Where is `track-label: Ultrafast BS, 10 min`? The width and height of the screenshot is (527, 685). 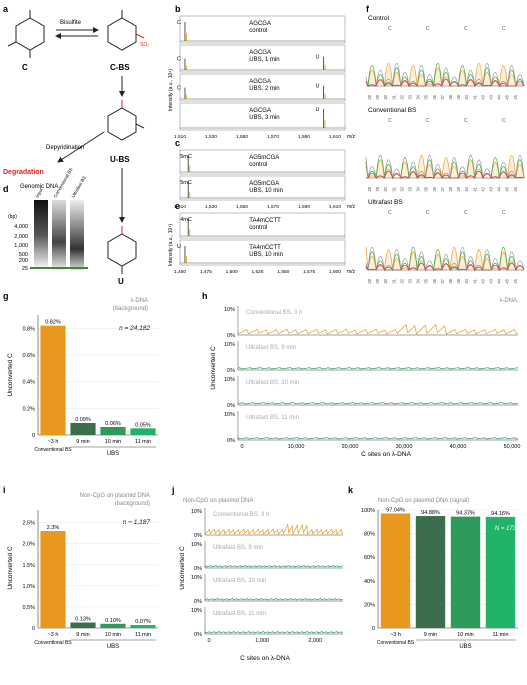
track-label: Ultrafast BS, 10 min is located at coordinates (272, 383).